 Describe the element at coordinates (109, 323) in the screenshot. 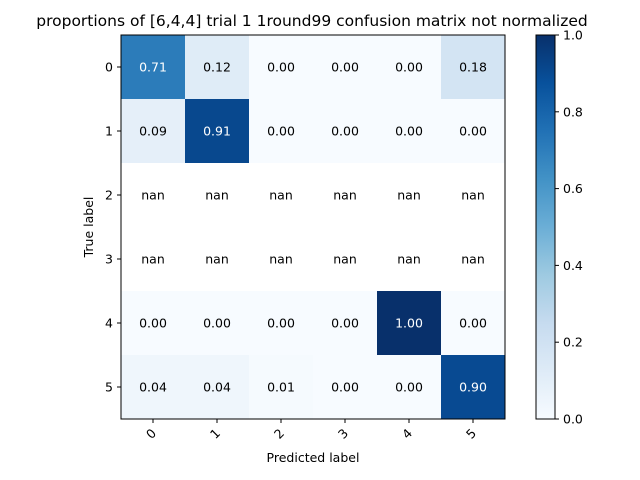

I see `y-tick-label: 4` at that location.